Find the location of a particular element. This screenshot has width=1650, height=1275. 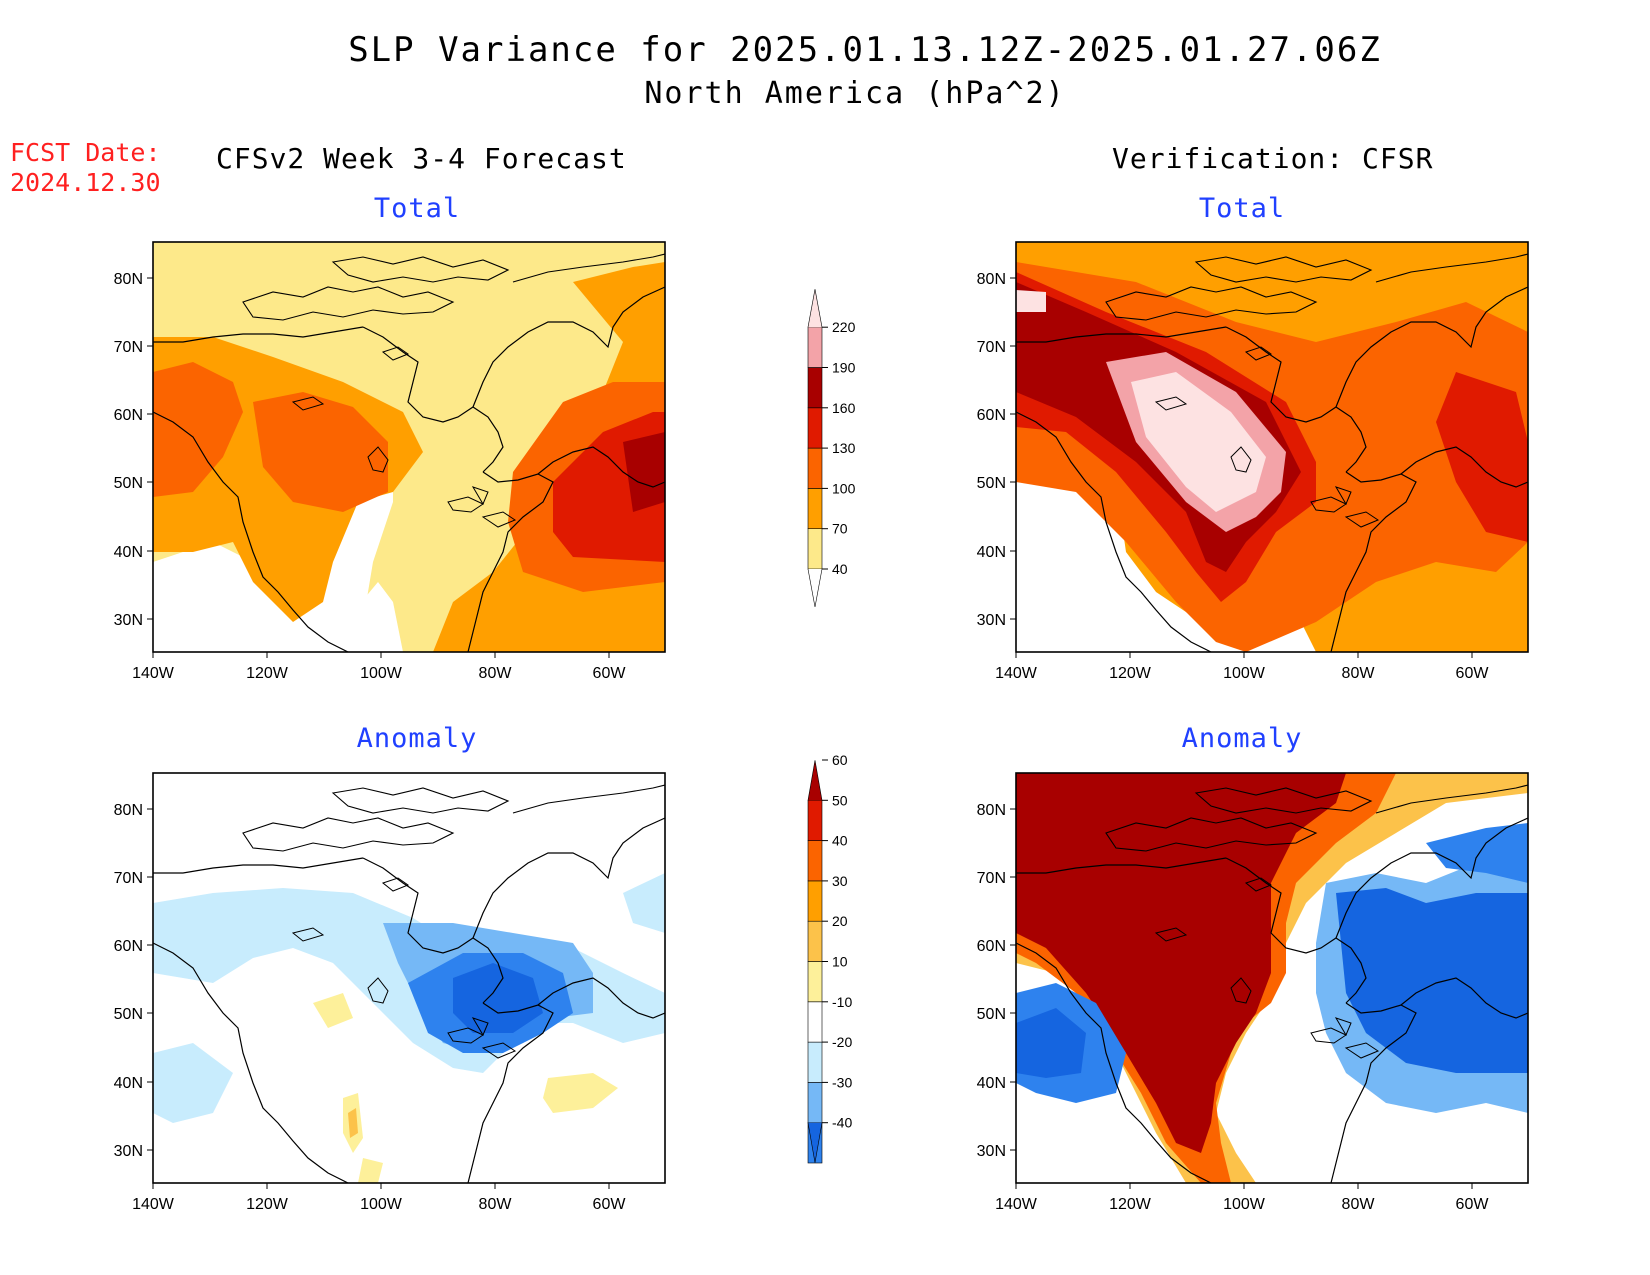

colorbar-label: 60 is located at coordinates (840, 760).